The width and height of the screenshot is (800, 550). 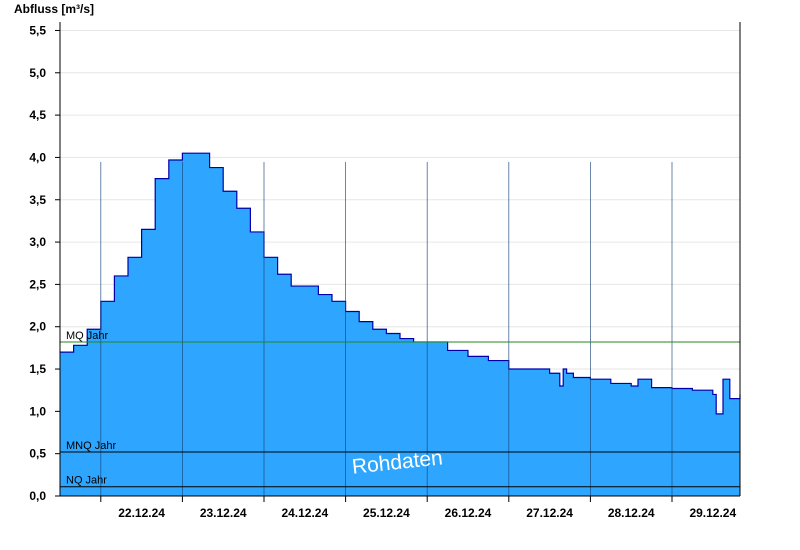 What do you see at coordinates (37, 115) in the screenshot?
I see `y-tick-label: 4,5` at bounding box center [37, 115].